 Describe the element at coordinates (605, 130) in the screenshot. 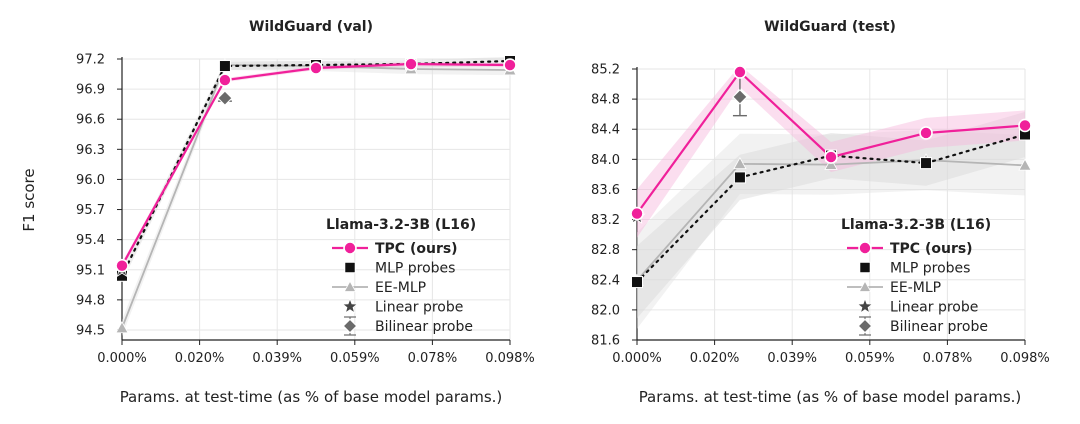

I see `y-tick-label: 84.4` at that location.